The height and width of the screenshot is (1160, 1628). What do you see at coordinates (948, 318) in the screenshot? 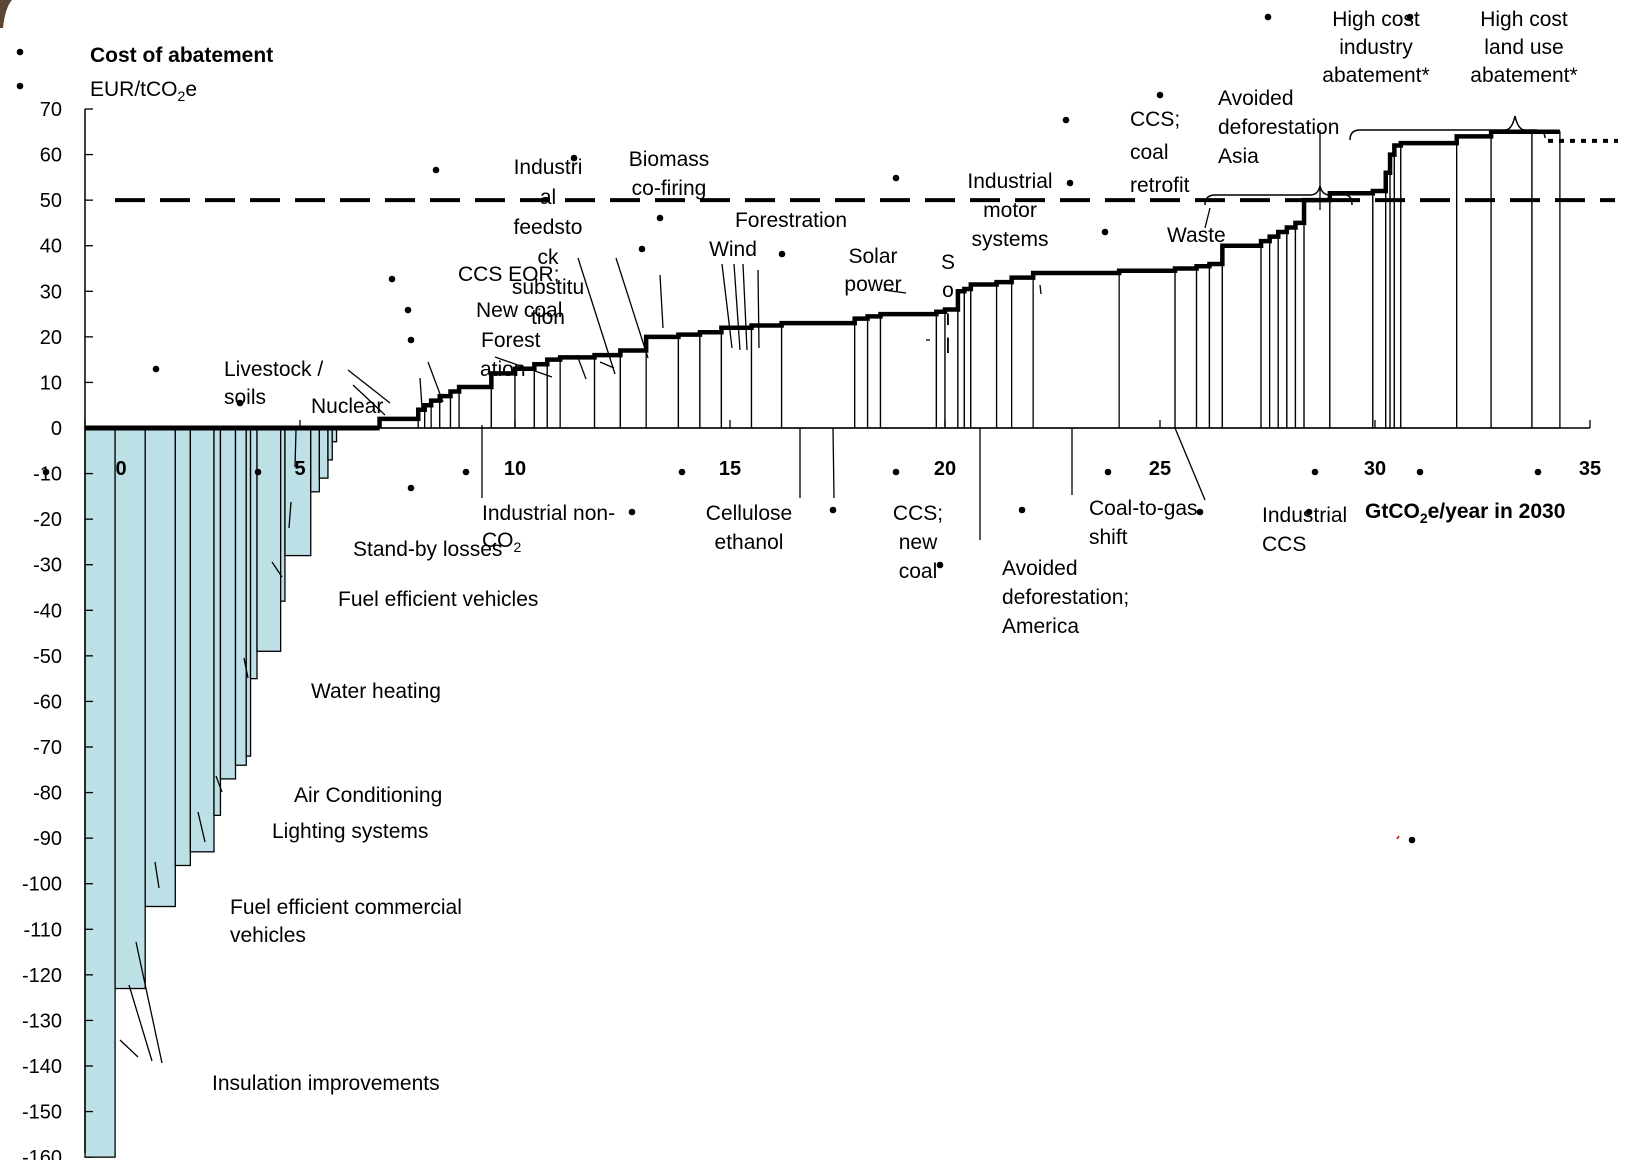
I see `label-line: i` at bounding box center [948, 318].